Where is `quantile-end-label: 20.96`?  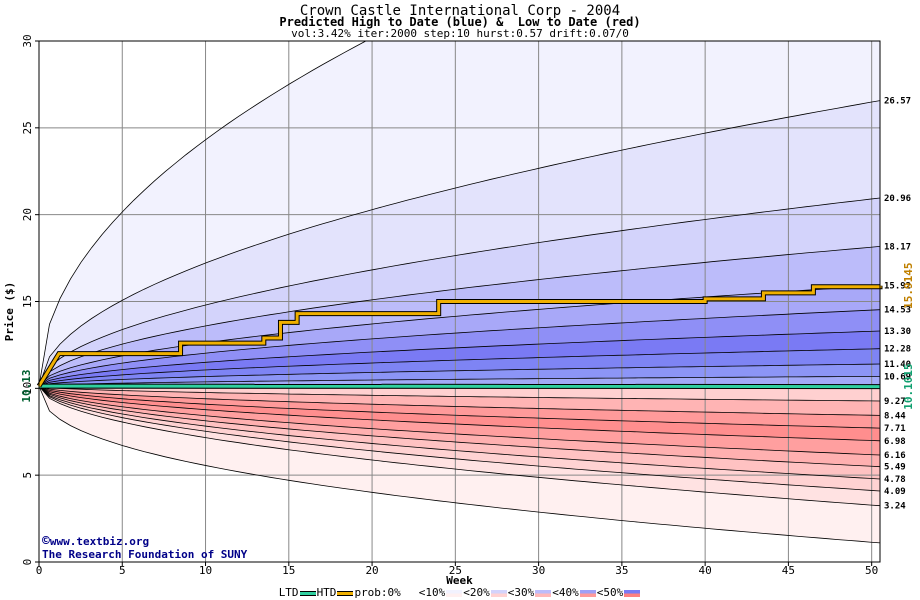
quantile-end-label: 20.96 is located at coordinates (897, 199).